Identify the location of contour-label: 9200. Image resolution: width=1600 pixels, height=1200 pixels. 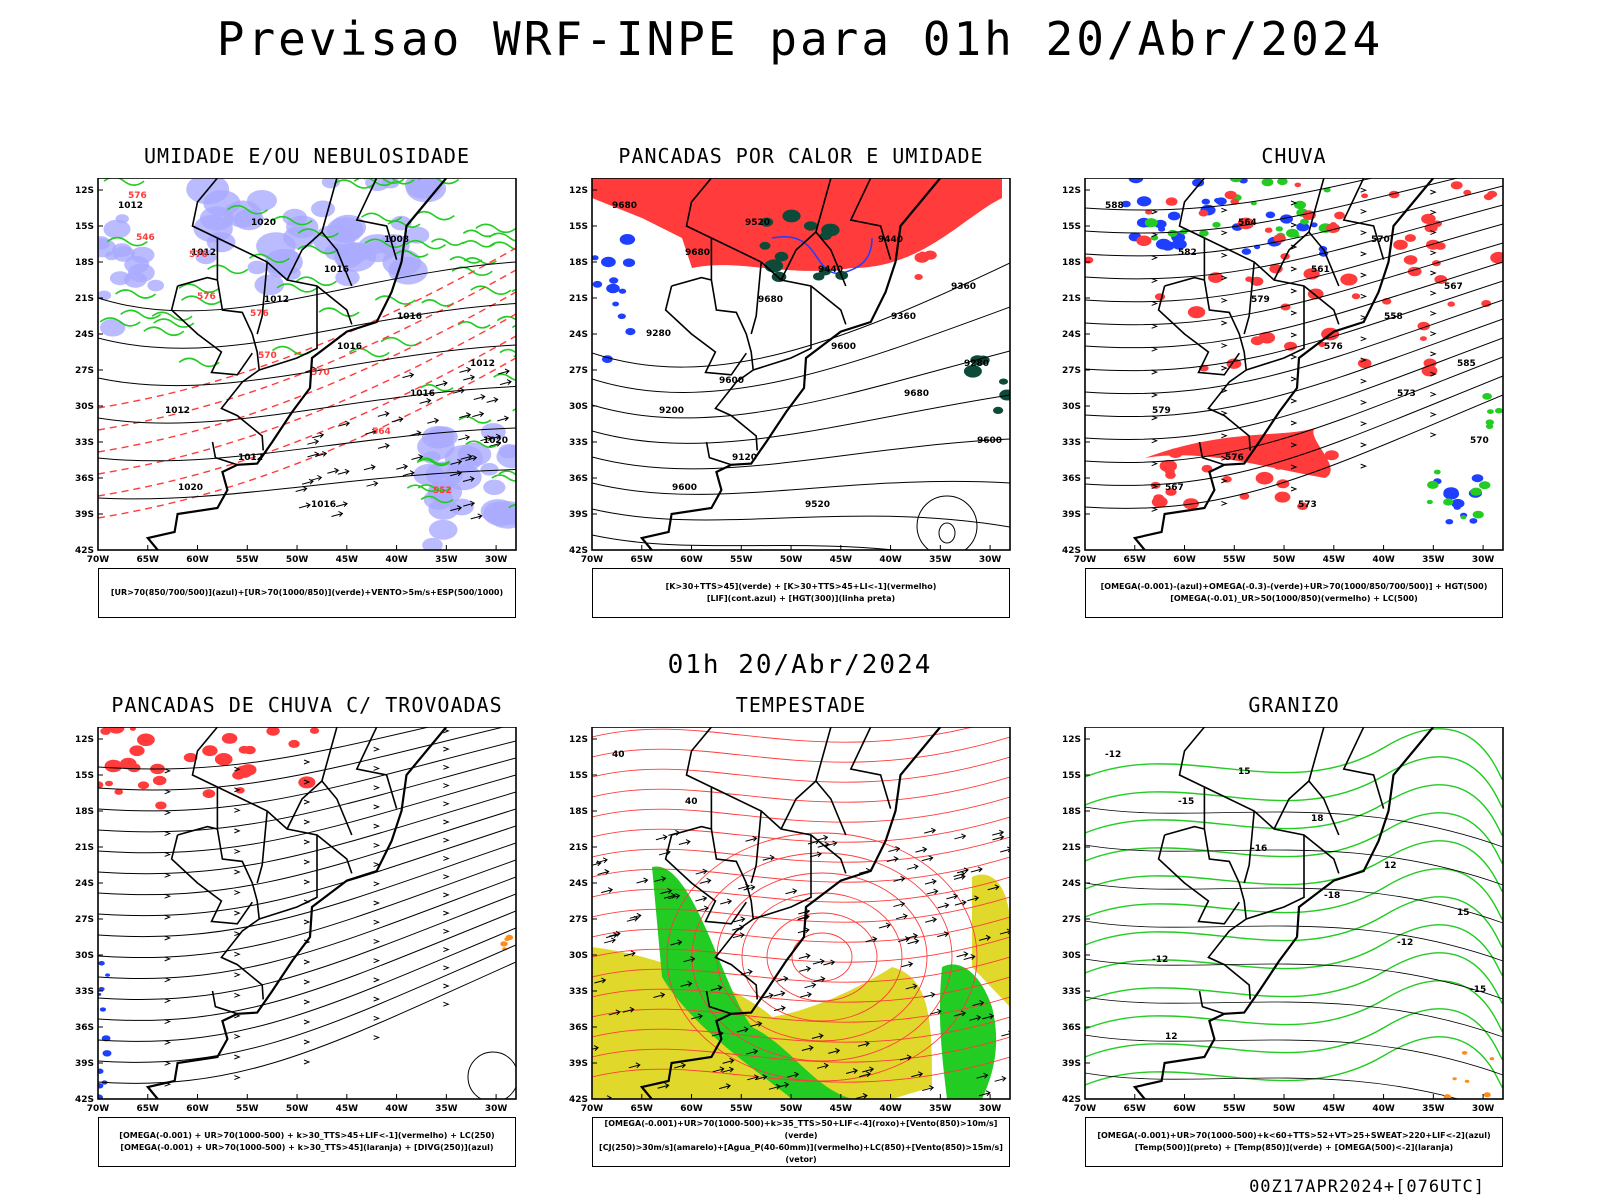
(671, 411).